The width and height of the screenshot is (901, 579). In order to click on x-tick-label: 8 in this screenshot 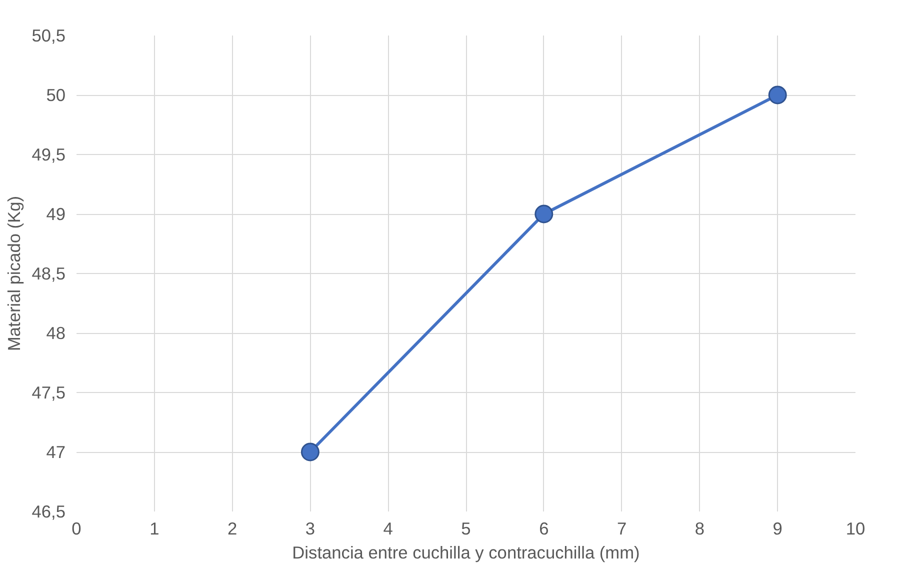, I will do `click(699, 528)`.